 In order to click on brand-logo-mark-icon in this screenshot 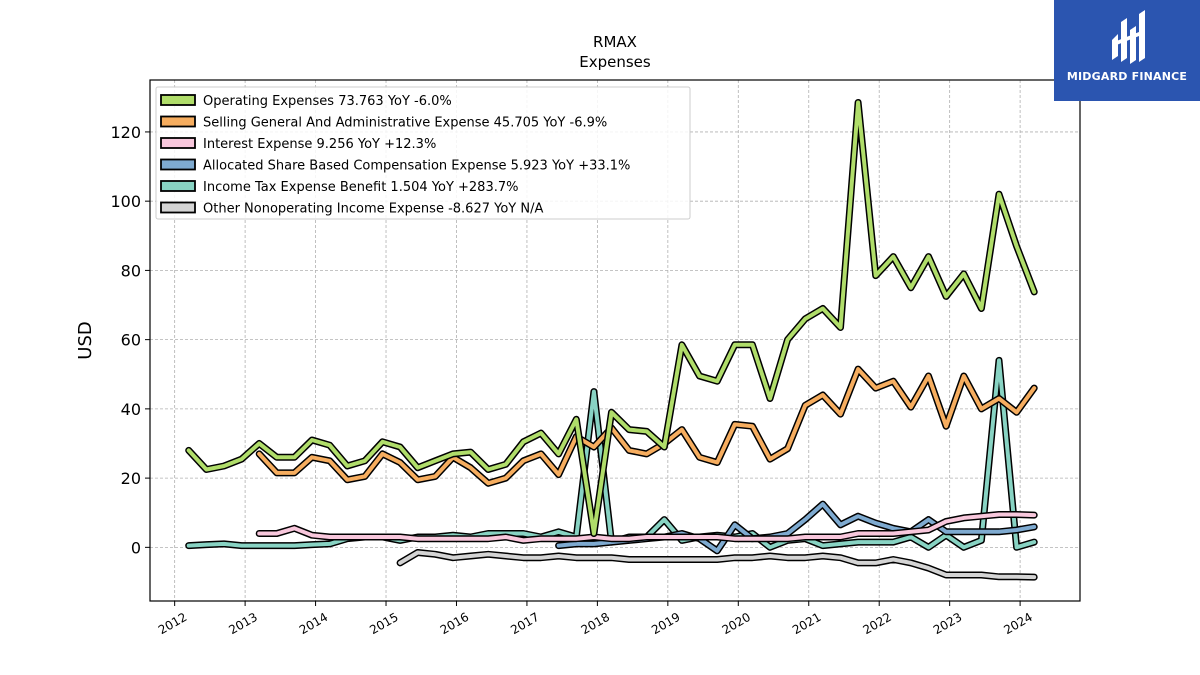, I will do `click(1128, 37)`.